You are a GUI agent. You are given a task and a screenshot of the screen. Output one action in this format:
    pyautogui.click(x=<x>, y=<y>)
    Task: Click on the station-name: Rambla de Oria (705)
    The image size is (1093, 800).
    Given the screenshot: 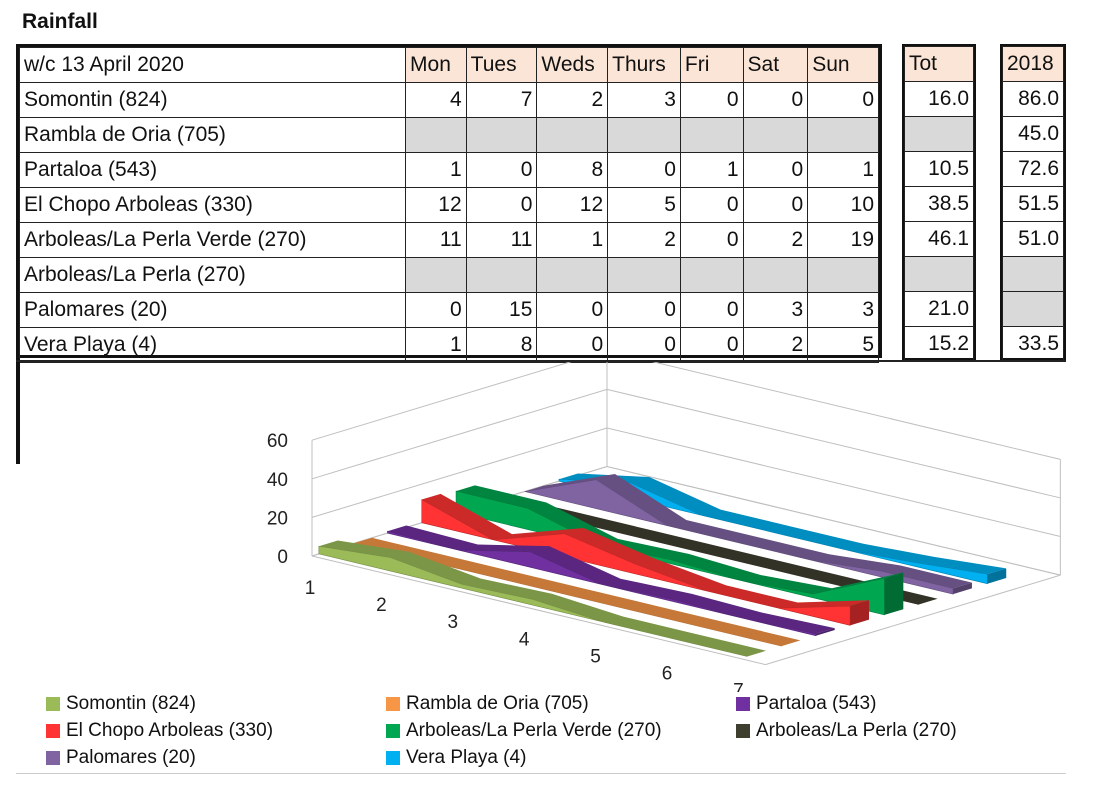 What is the action you would take?
    pyautogui.click(x=212, y=135)
    